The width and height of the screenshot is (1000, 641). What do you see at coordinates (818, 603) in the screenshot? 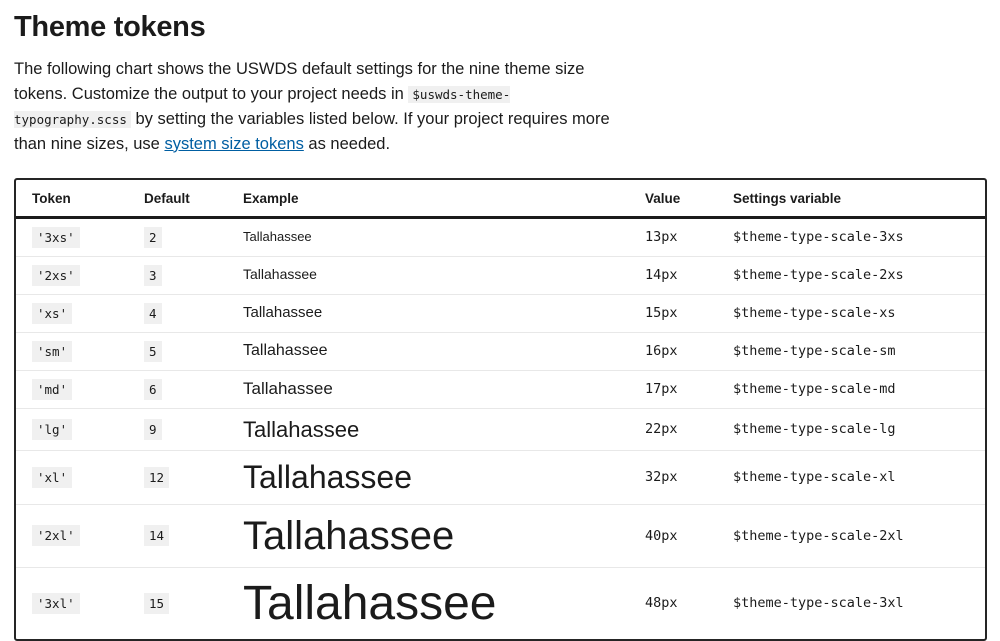
I see `settings-variable-text: $theme-type-scale-3xl` at bounding box center [818, 603].